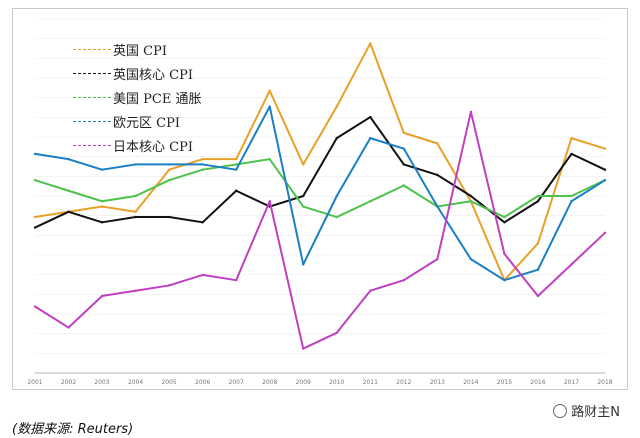 The width and height of the screenshot is (640, 438). Describe the element at coordinates (470, 382) in the screenshot. I see `x-tick-label: 2014` at that location.